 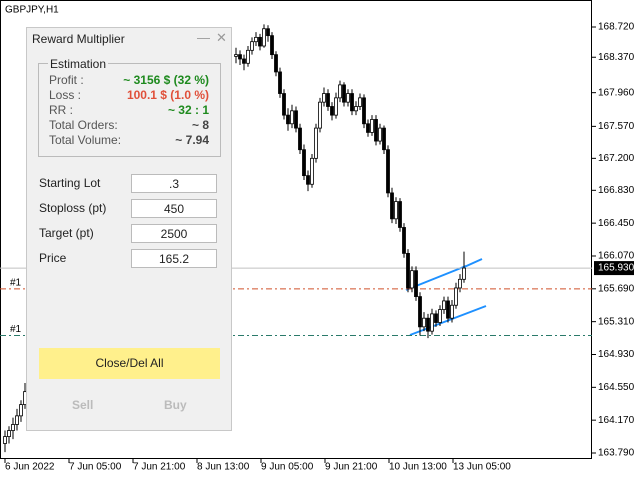 I want to click on bid-tag, so click(x=614, y=268).